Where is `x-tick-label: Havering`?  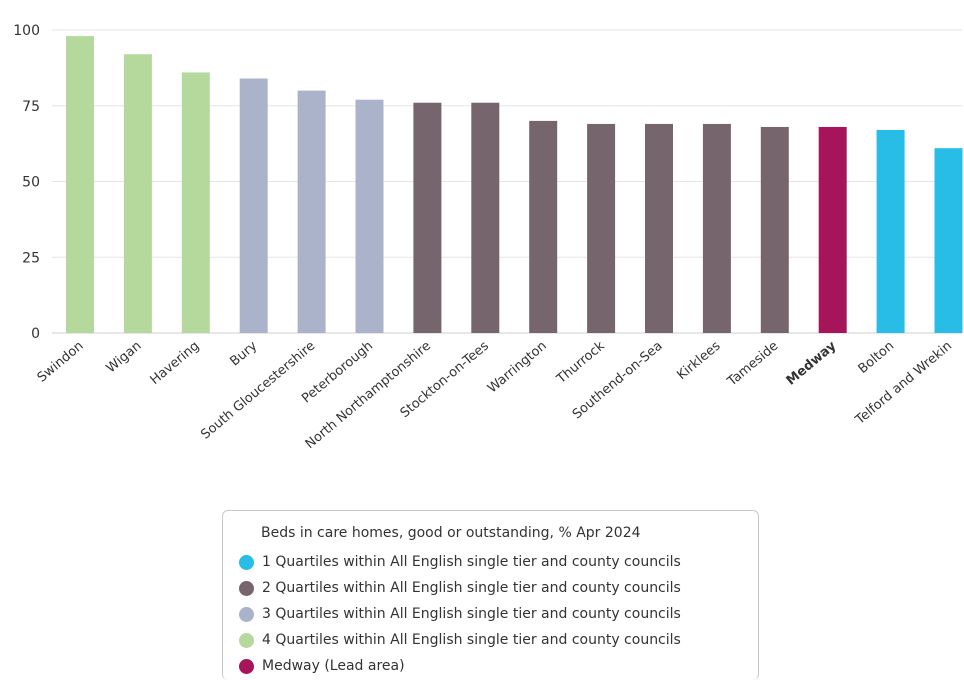
x-tick-label: Havering is located at coordinates (175, 363).